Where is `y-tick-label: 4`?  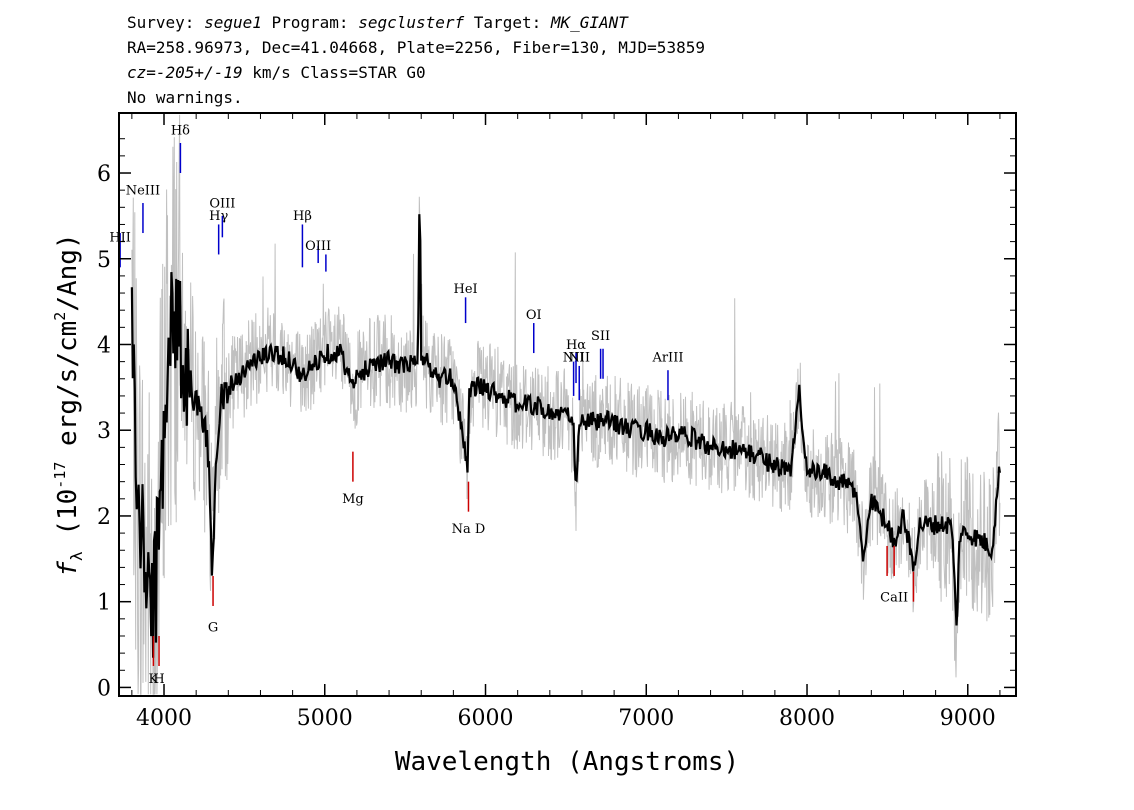
y-tick-label: 4 is located at coordinates (104, 345).